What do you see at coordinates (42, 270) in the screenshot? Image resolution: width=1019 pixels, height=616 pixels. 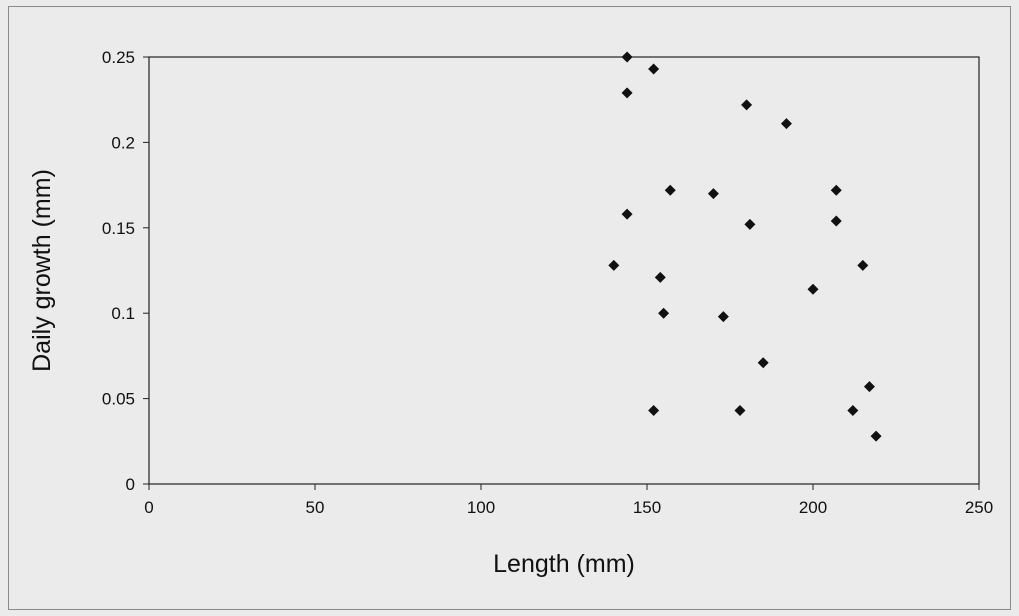 I see `y-axis-label: Daily growth (mm)` at bounding box center [42, 270].